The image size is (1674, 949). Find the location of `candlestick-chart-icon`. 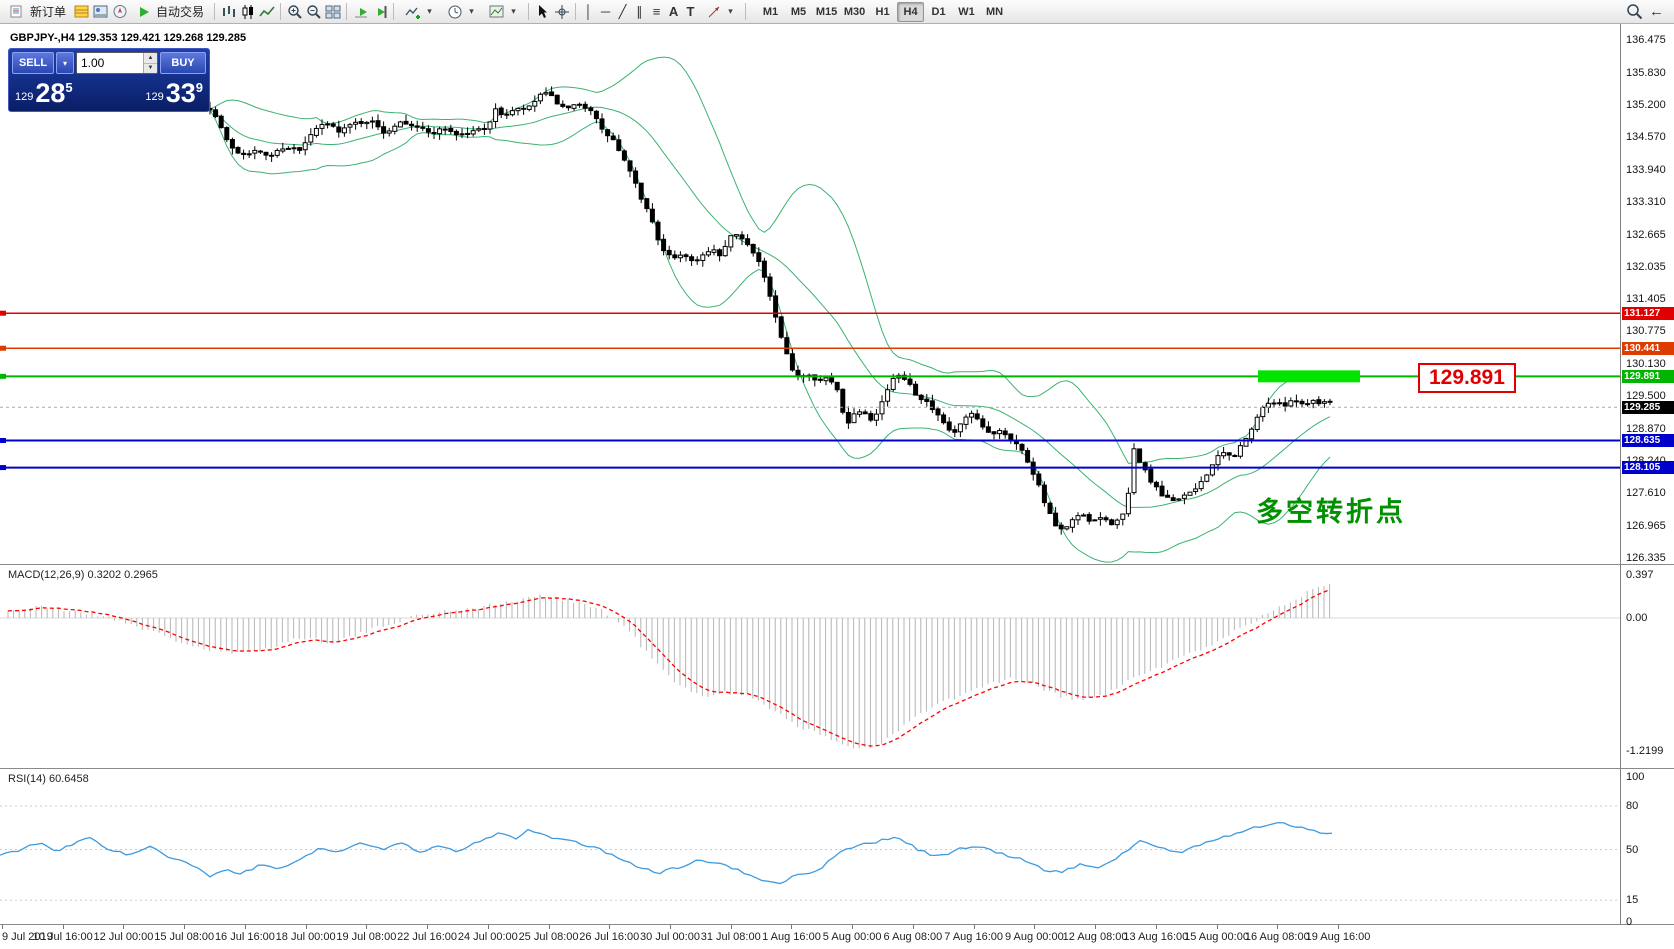

candlestick-chart-icon is located at coordinates (247, 11).